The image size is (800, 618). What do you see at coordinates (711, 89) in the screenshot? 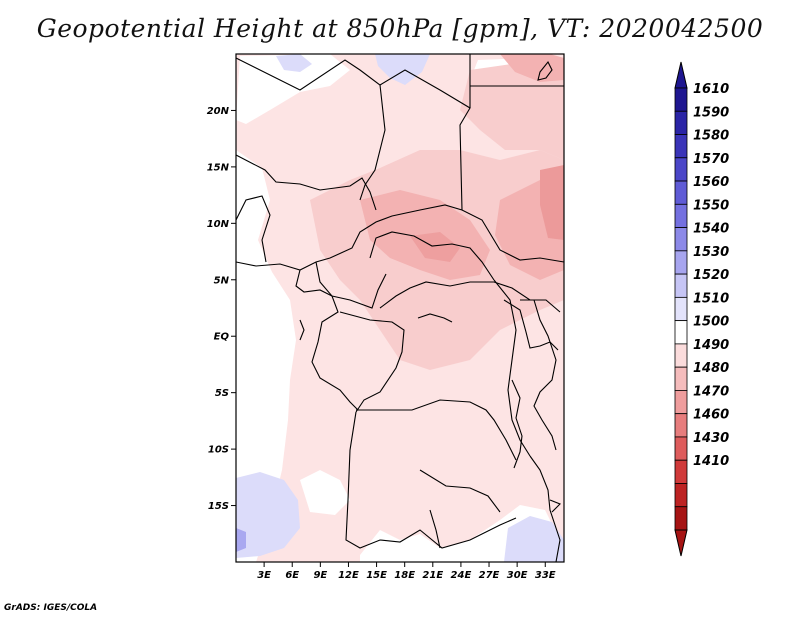
I see `colorbar-label: 1610` at bounding box center [711, 89].